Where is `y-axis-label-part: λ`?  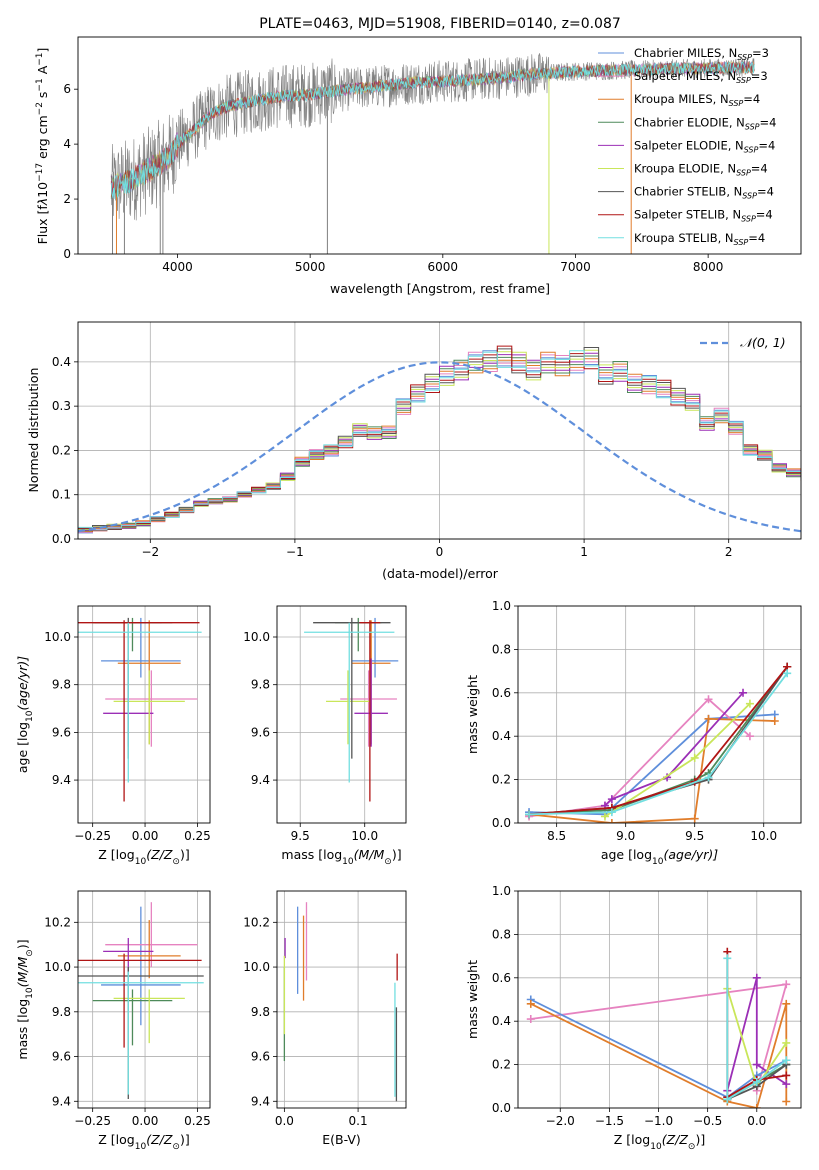
y-axis-label-part: λ is located at coordinates (42, 202).